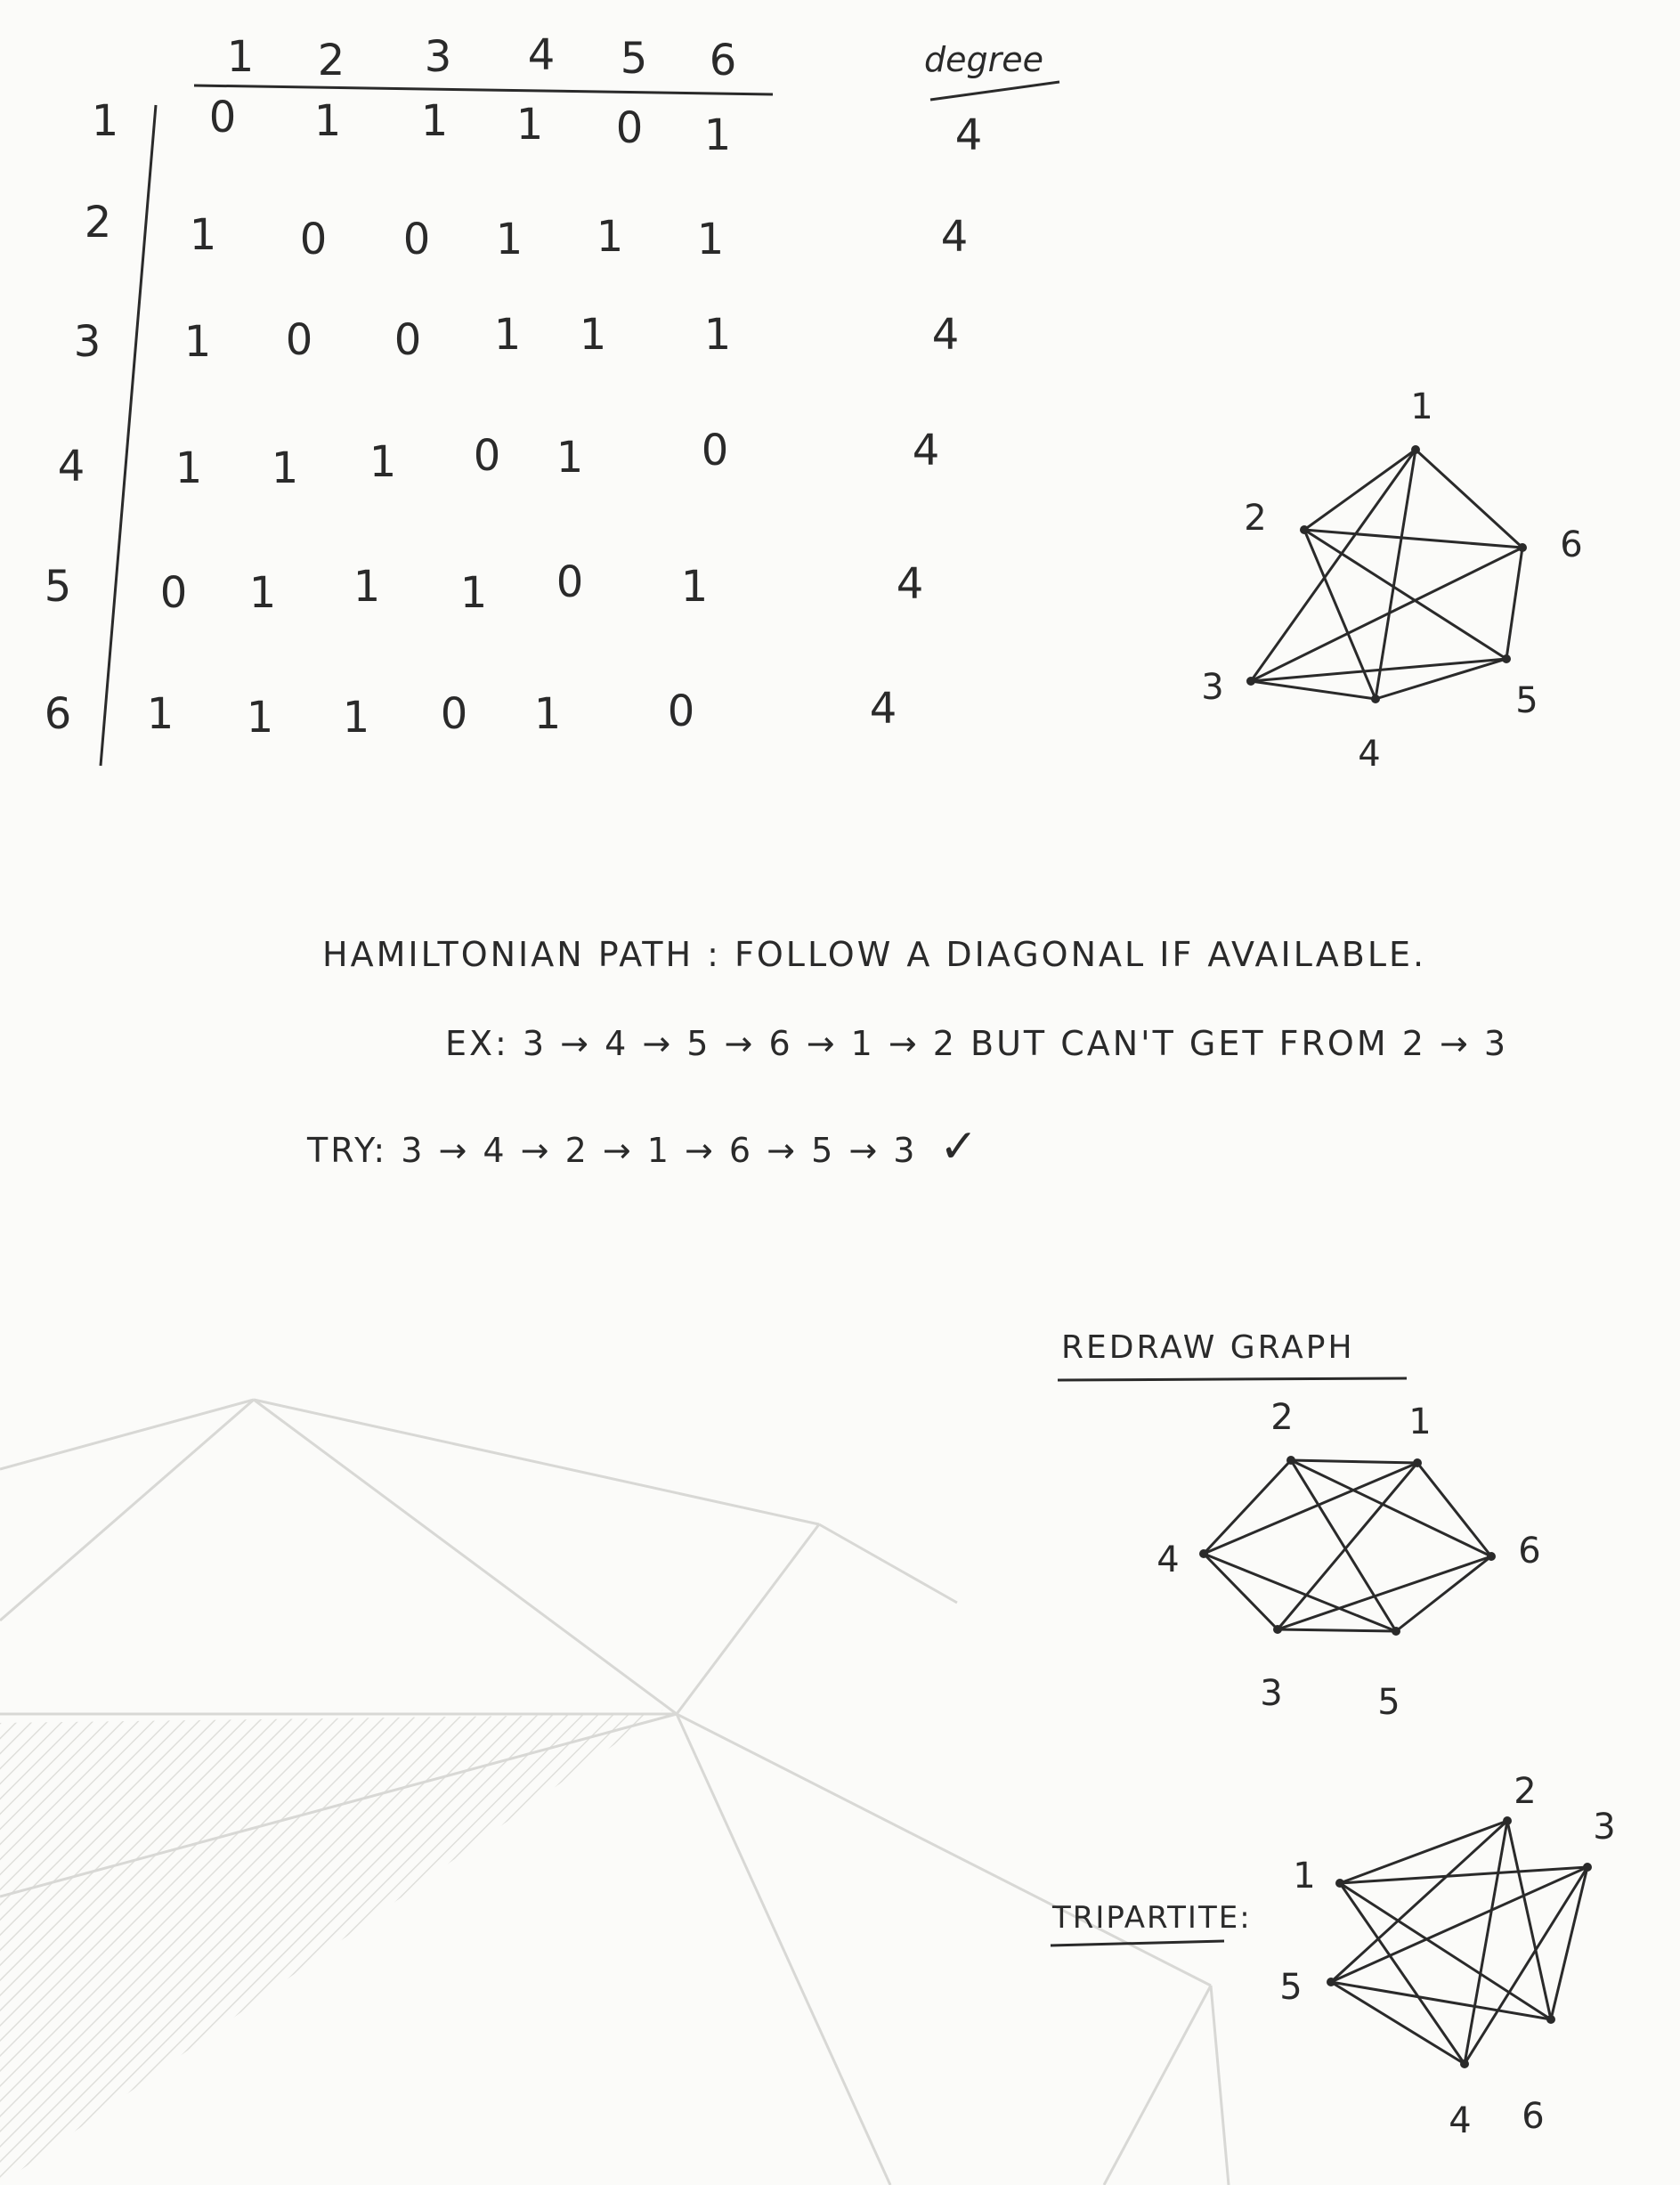 This screenshot has height=2185, width=1680. I want to click on cell-6-6: 0, so click(681, 711).